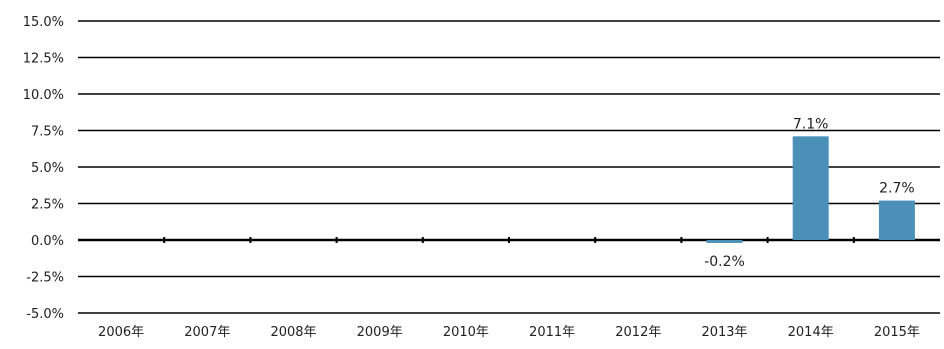 Image resolution: width=944 pixels, height=349 pixels. Describe the element at coordinates (293, 332) in the screenshot. I see `x-tick-label: 2008年` at that location.